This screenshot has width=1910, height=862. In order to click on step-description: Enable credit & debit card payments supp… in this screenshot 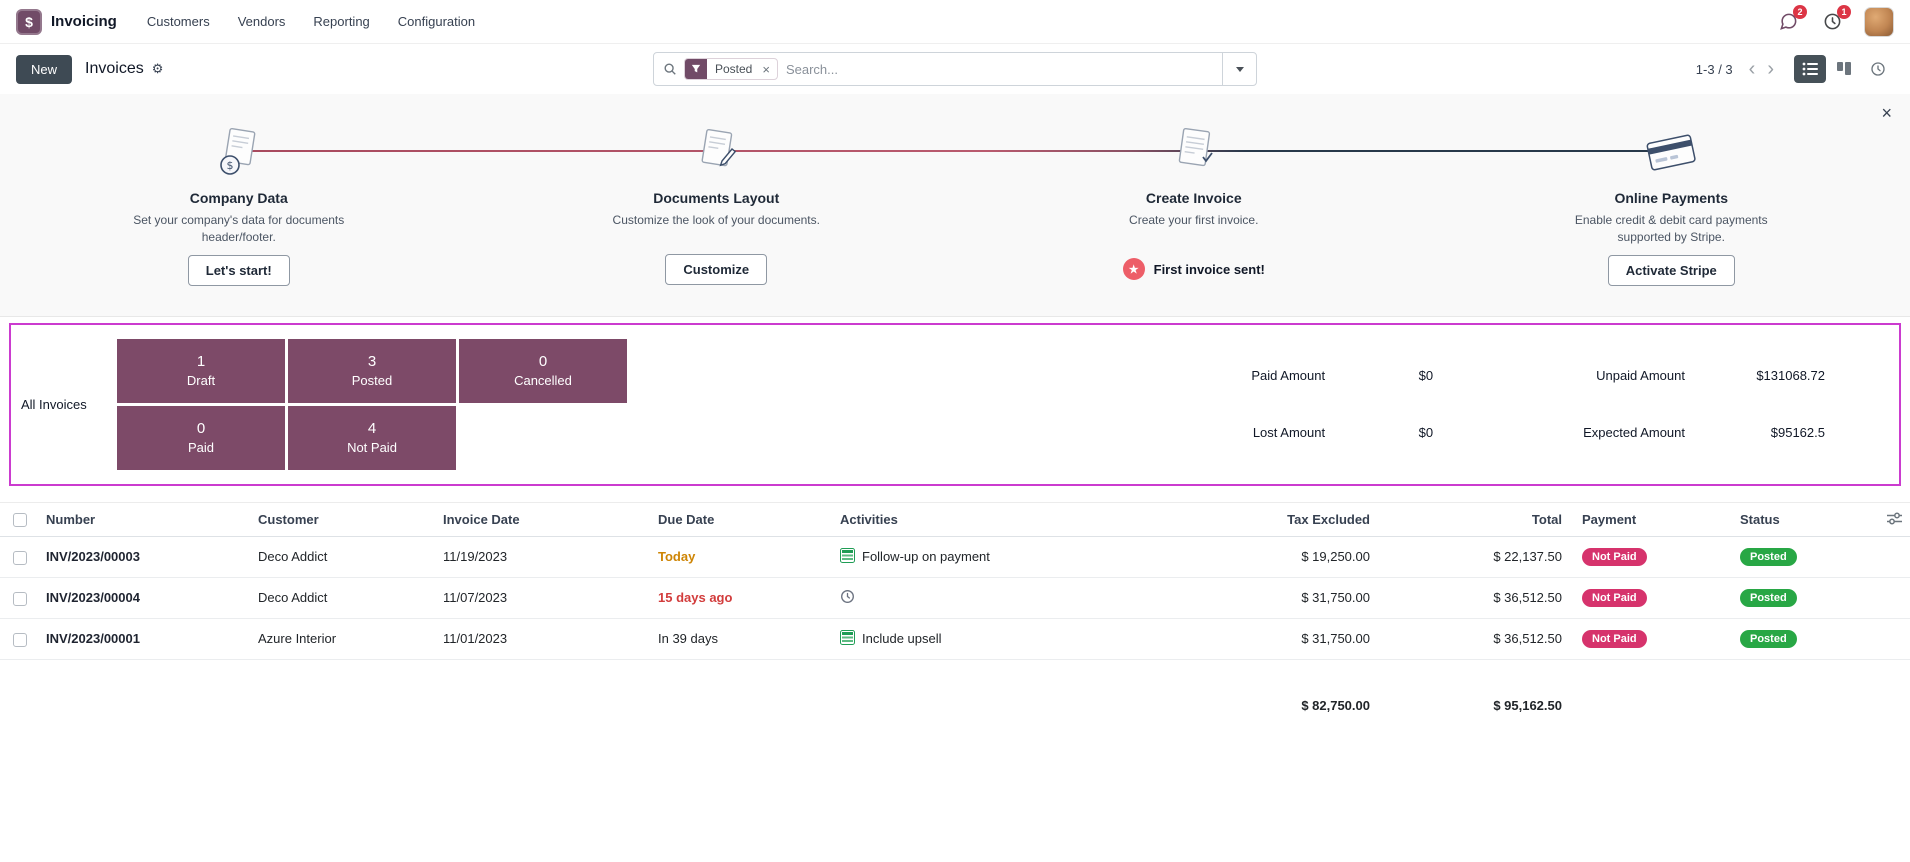, I will do `click(1671, 229)`.